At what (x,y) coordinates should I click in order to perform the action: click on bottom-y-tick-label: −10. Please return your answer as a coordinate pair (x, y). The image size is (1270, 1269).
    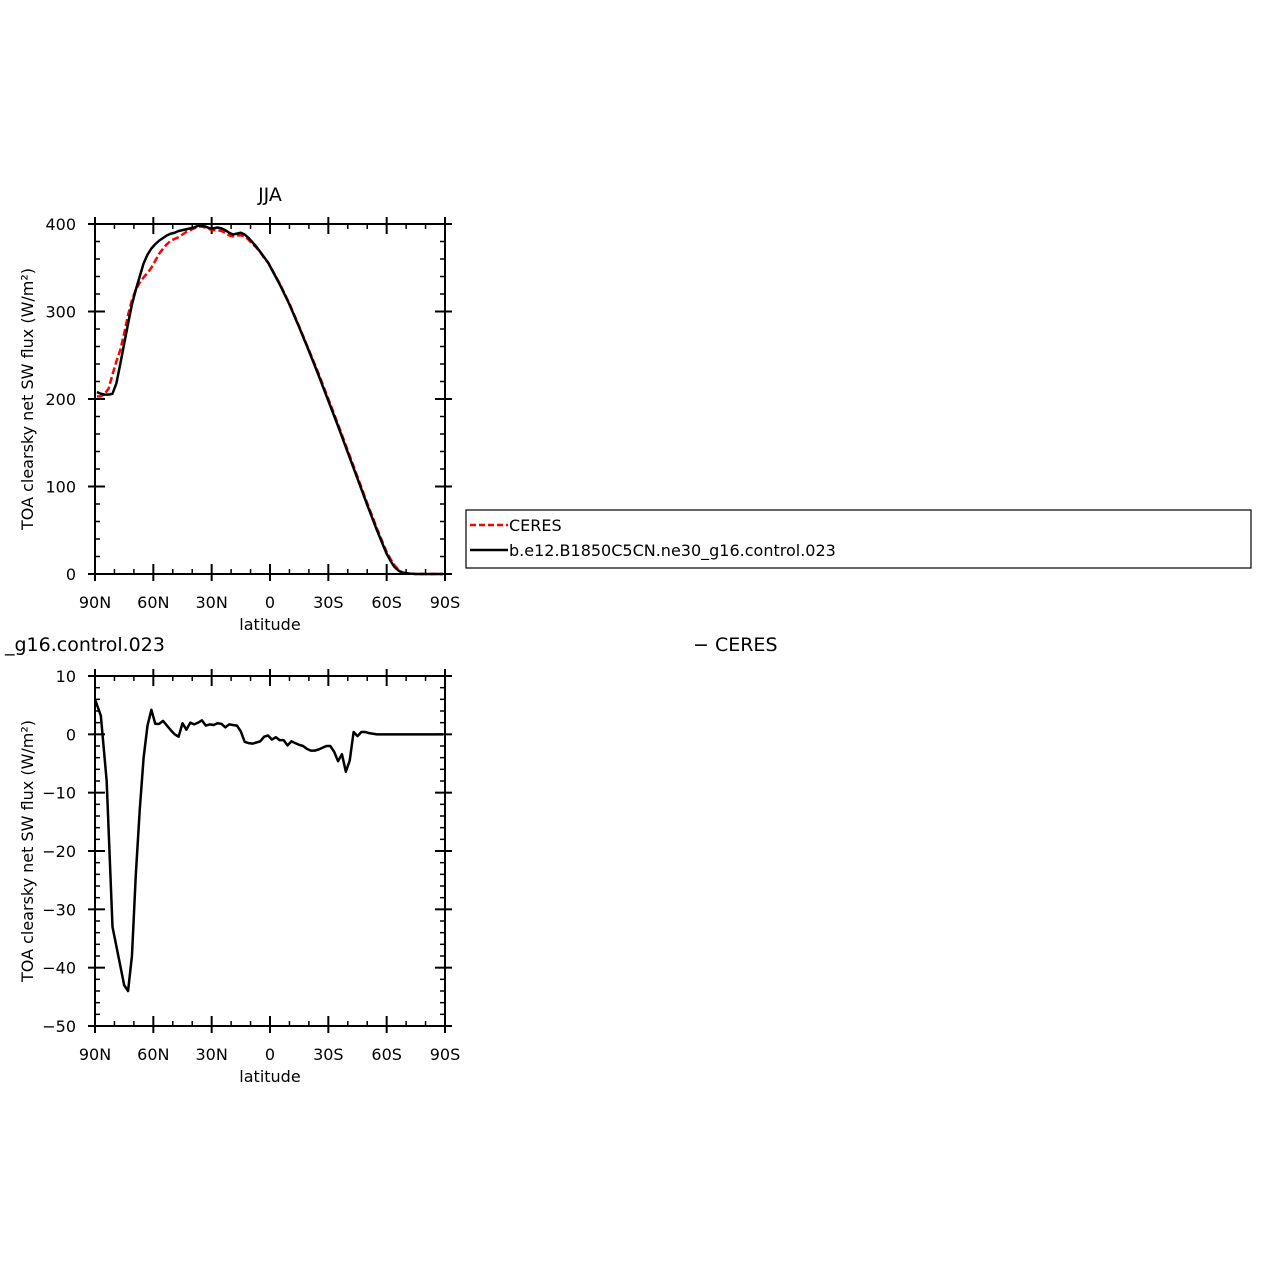
    Looking at the image, I should click on (59, 793).